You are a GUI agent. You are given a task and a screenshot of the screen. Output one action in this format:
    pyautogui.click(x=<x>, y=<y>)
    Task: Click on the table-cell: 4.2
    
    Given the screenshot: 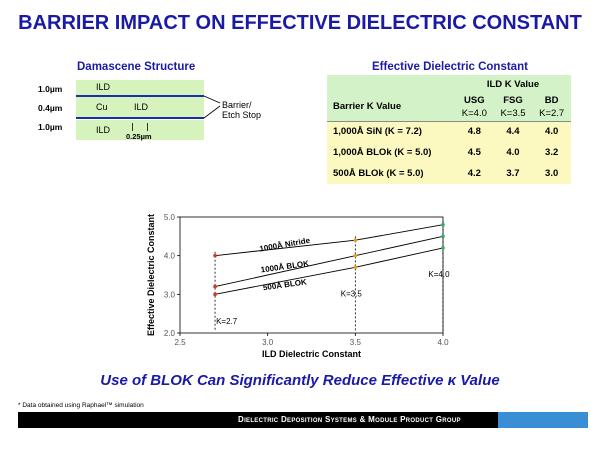 What is the action you would take?
    pyautogui.click(x=474, y=173)
    